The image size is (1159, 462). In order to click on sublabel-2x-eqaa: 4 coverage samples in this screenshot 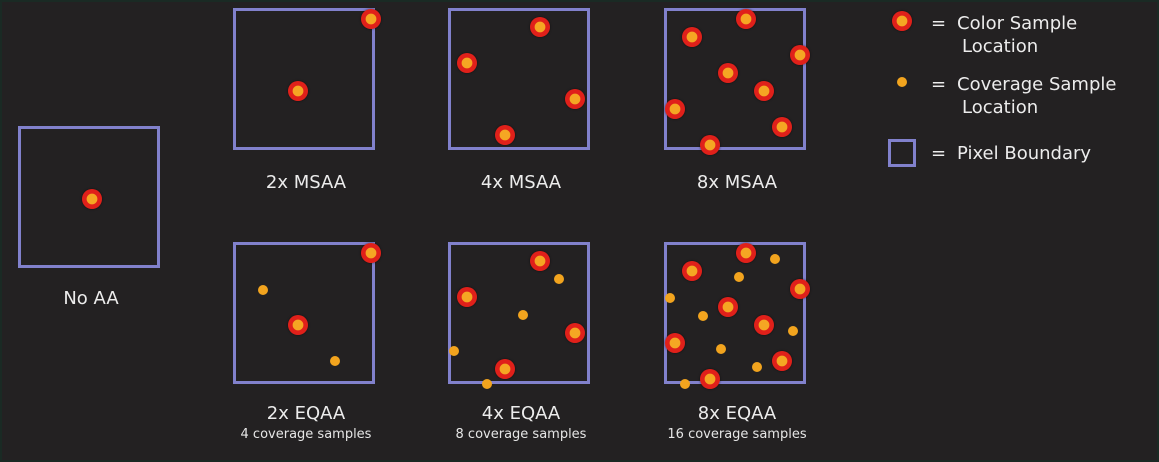, I will do `click(306, 434)`.